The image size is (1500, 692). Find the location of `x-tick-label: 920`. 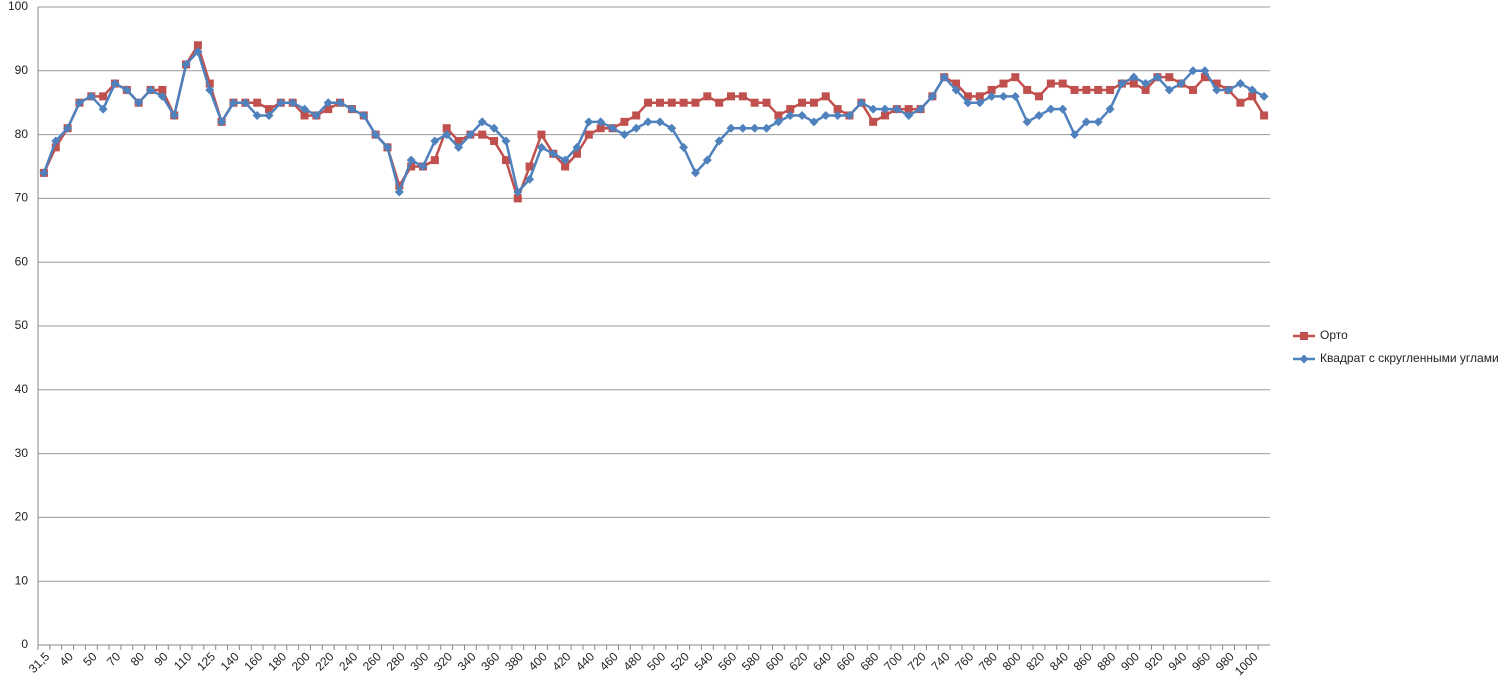

x-tick-label: 920 is located at coordinates (1154, 661).